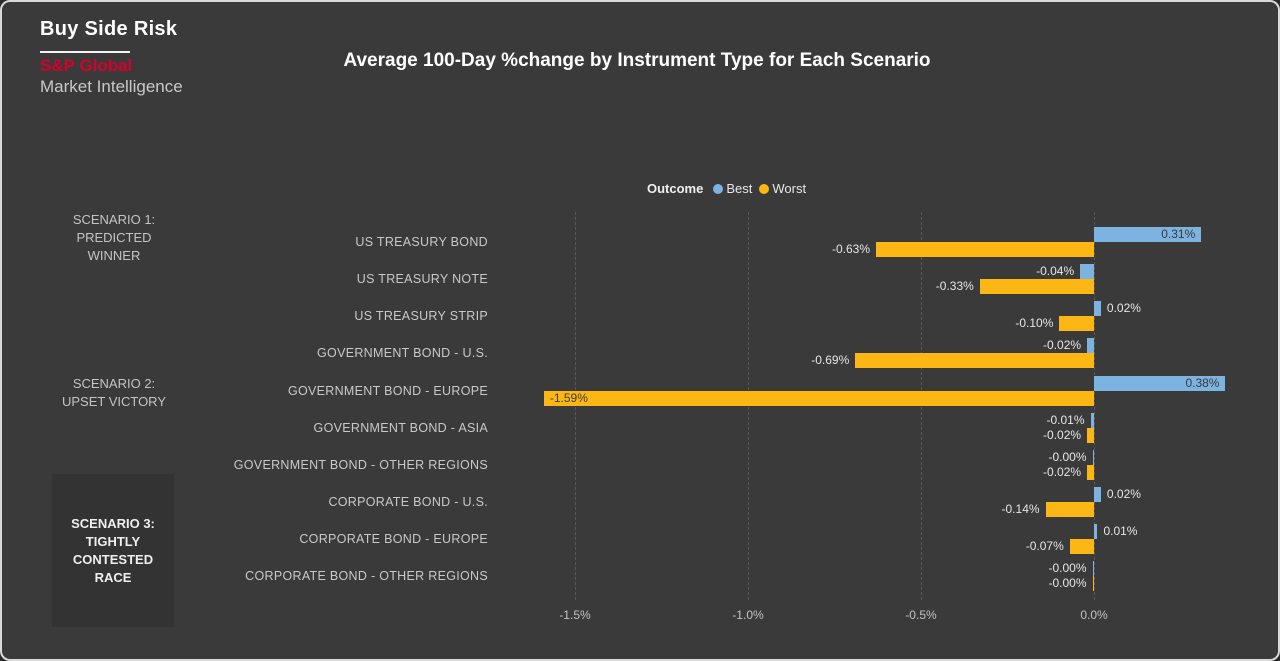 The width and height of the screenshot is (1280, 661). I want to click on bar-value-label: -0.14%, so click(1020, 509).